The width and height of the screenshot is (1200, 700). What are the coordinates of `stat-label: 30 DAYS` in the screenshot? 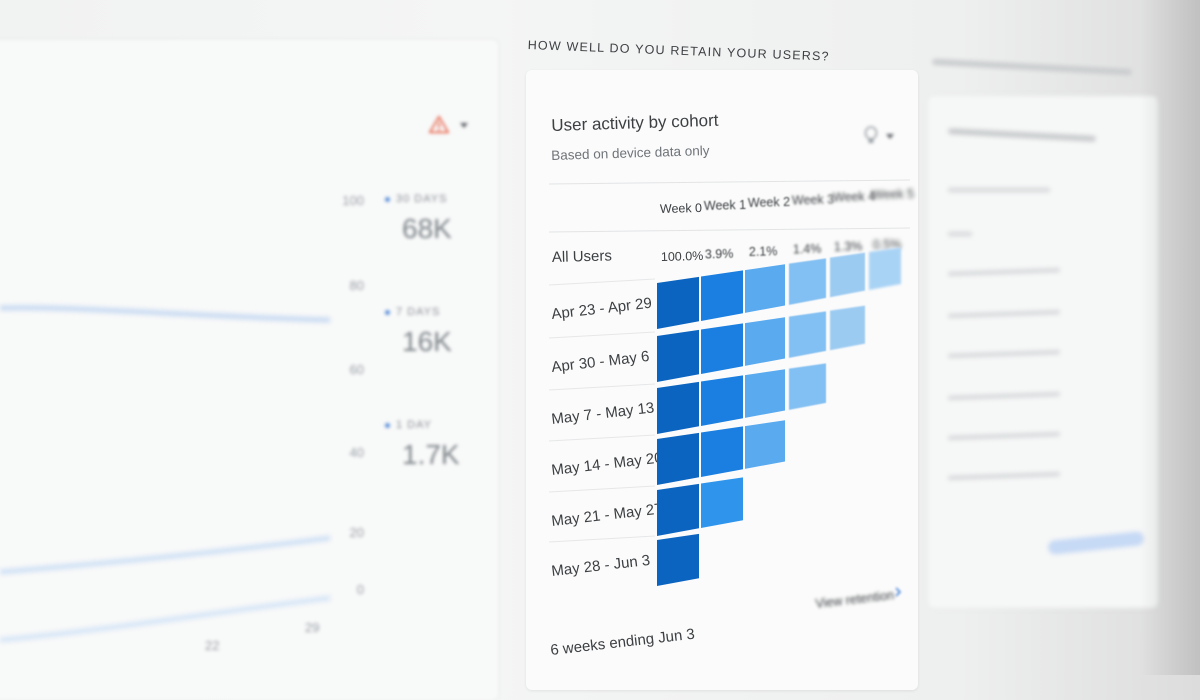 It's located at (422, 199).